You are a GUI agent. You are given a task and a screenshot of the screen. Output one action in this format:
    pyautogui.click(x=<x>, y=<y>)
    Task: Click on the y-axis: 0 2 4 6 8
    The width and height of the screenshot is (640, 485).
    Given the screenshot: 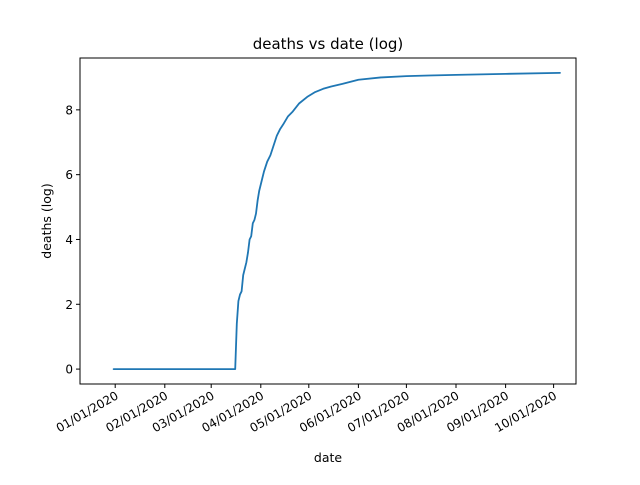 What is the action you would take?
    pyautogui.click(x=72, y=240)
    